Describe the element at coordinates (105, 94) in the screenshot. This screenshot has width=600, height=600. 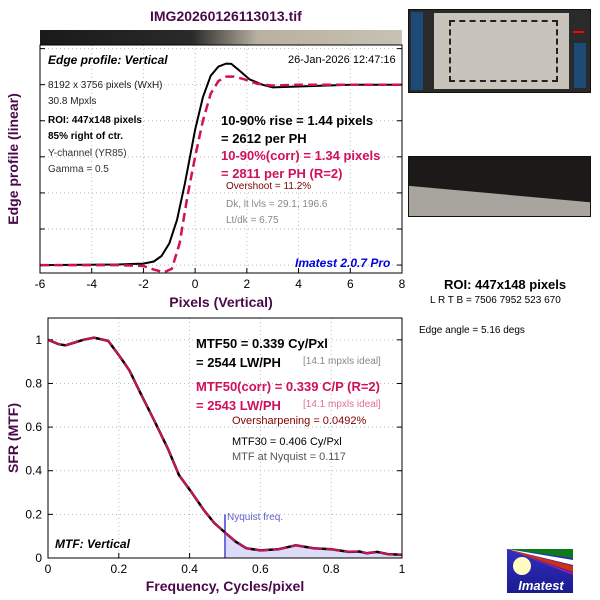
I see `image-info: 8192 x 3756 pixels (WxH) 30.8 Mpxls` at that location.